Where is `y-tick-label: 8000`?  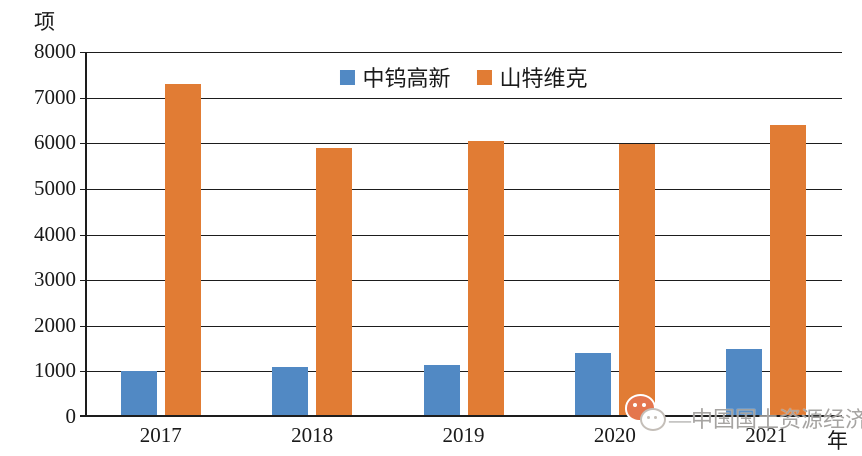
y-tick-label: 8000 is located at coordinates (55, 51).